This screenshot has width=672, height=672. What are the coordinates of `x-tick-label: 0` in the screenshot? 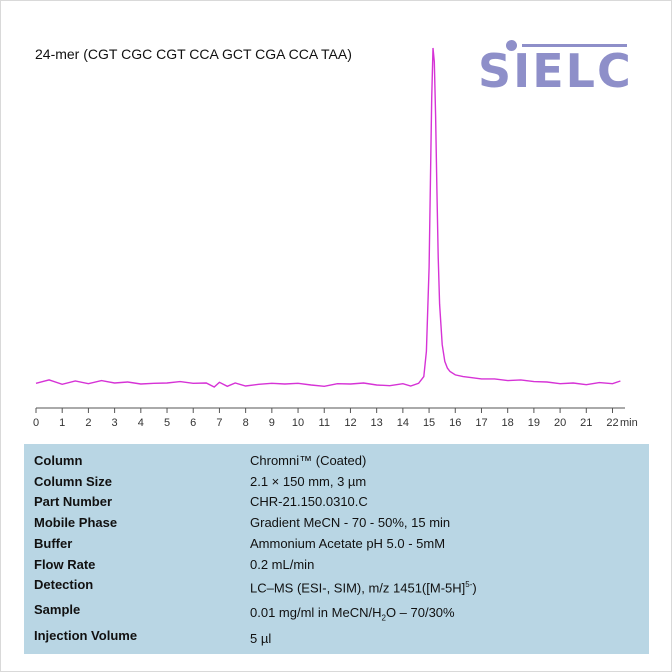 It's located at (36, 423).